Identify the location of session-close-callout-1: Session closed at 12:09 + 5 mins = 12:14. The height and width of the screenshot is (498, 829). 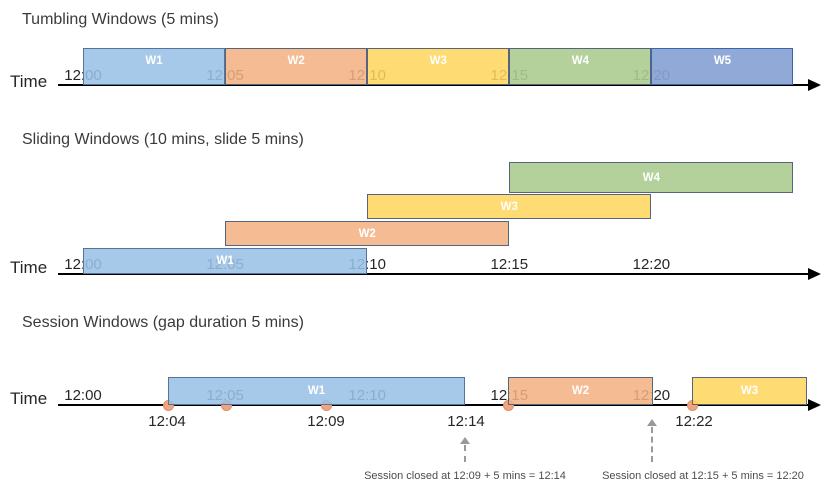
(465, 476).